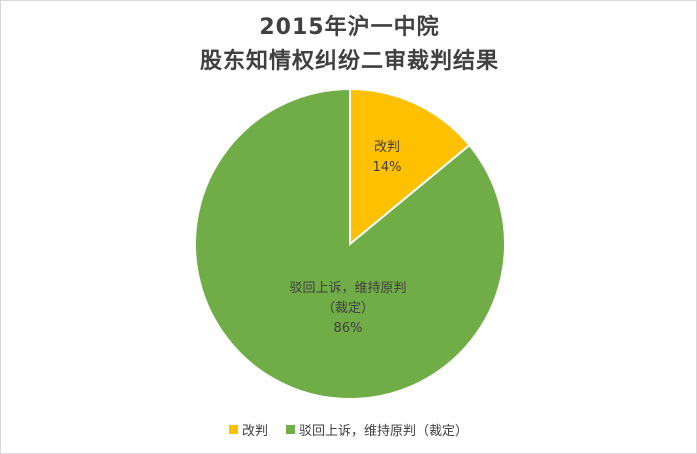  I want to click on data-label-1-line-0: 驳回上诉，维持原判, so click(347, 288).